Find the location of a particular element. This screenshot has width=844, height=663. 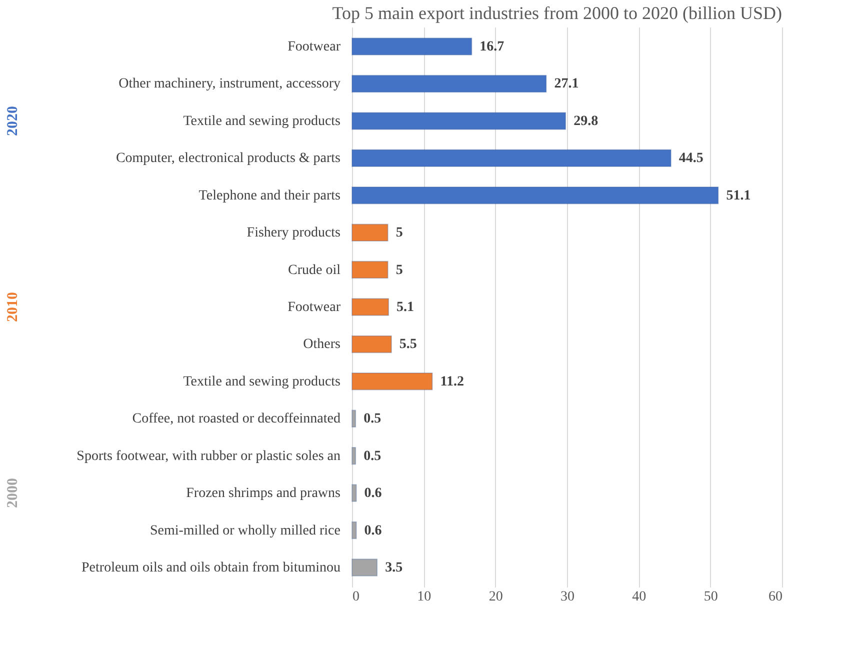

data-label: 27.1 is located at coordinates (566, 84).